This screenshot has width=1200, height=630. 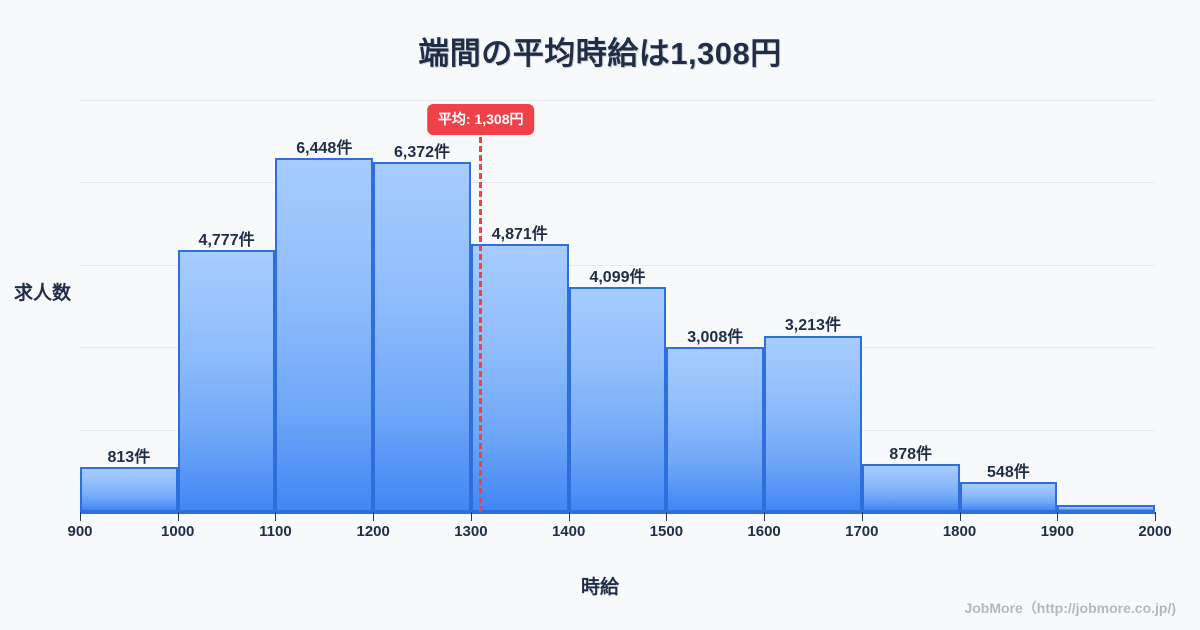 What do you see at coordinates (422, 152) in the screenshot?
I see `bar-value-label: 6,372件` at bounding box center [422, 152].